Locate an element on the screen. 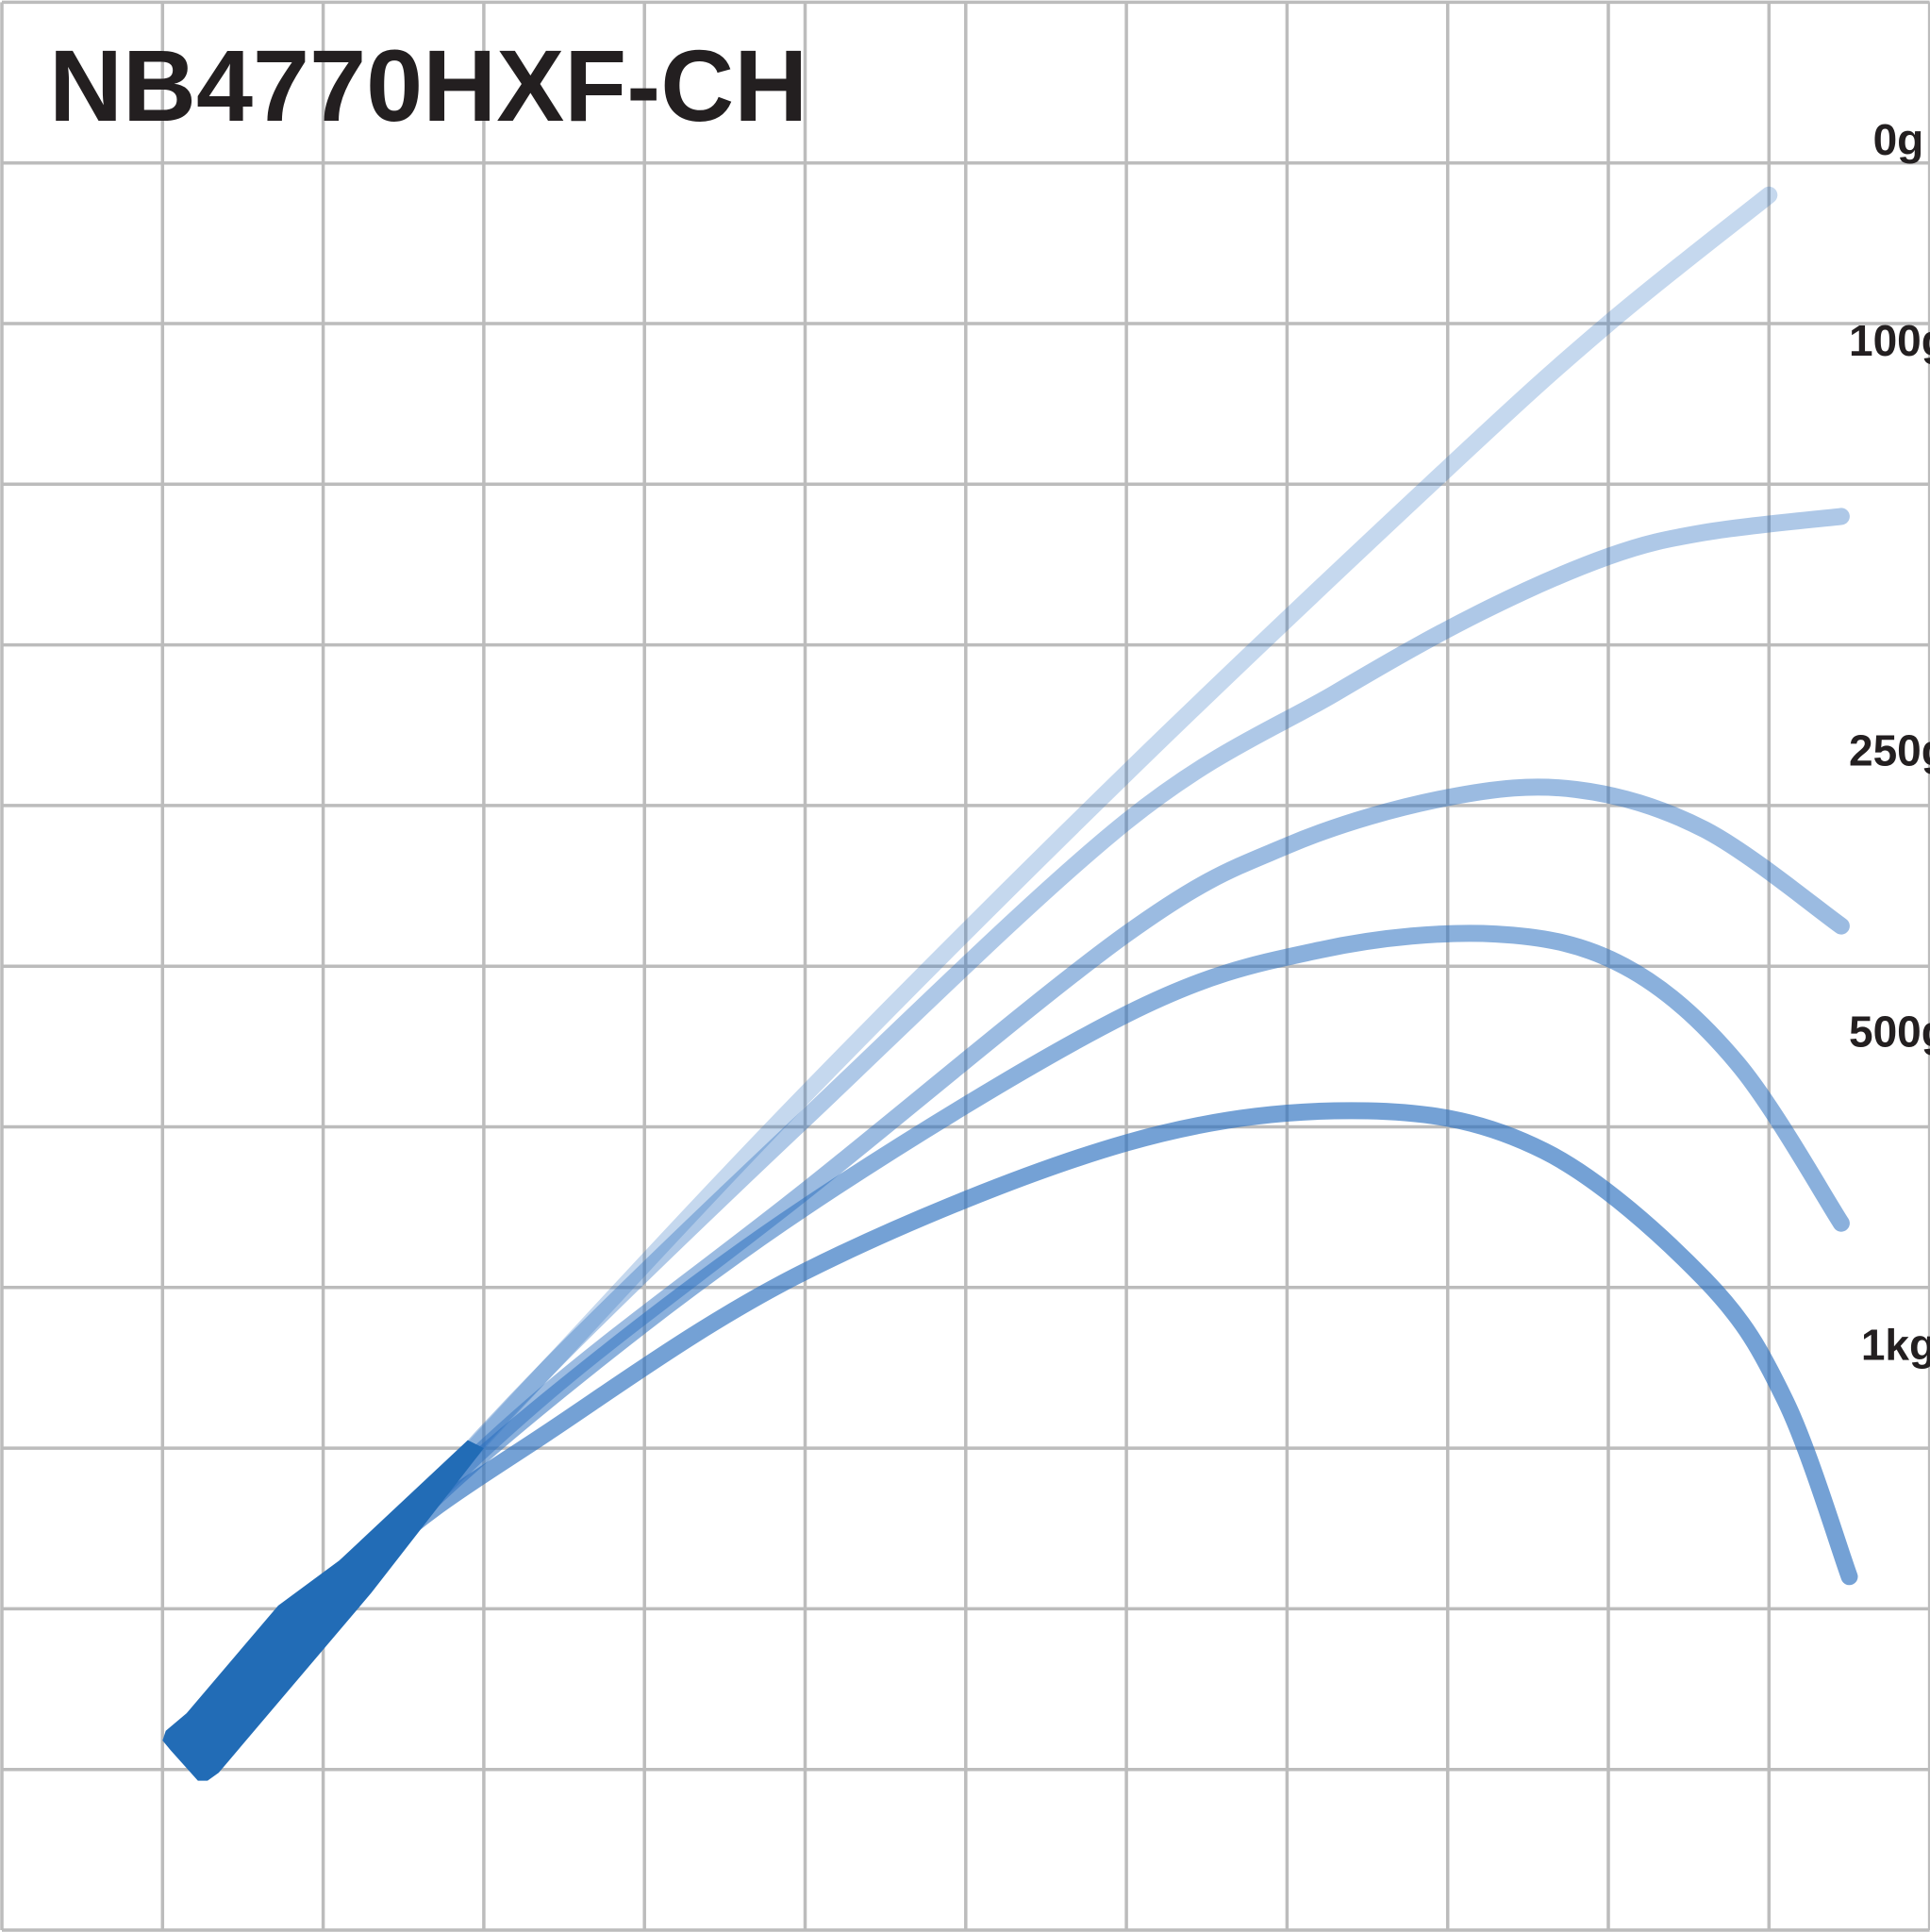  series-label-250g: 250g is located at coordinates (1889, 750).